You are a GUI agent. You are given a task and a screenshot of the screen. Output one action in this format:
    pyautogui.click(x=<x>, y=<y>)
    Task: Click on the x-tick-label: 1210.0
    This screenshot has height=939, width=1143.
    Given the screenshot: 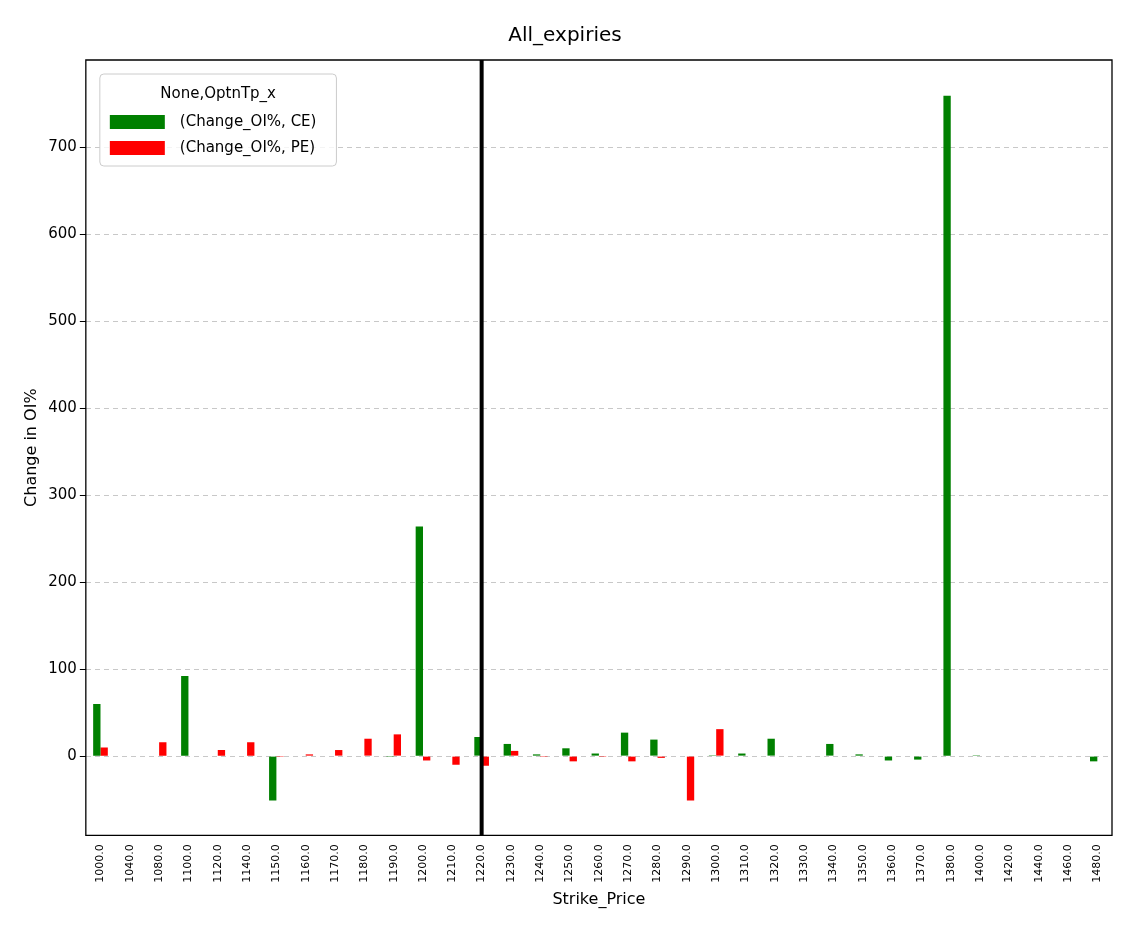 What is the action you would take?
    pyautogui.click(x=452, y=863)
    